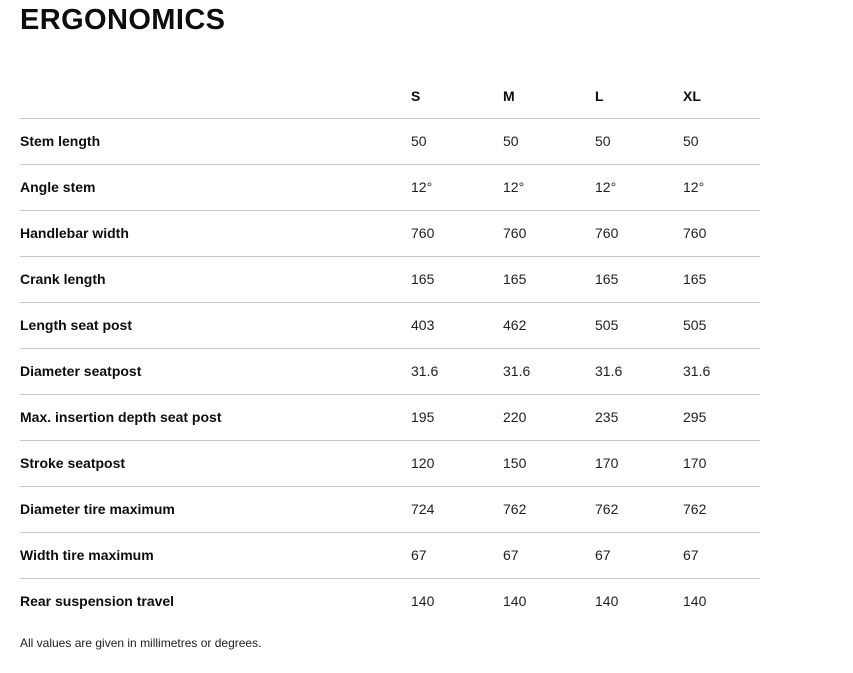  What do you see at coordinates (639, 417) in the screenshot?
I see `cell-value: 235` at bounding box center [639, 417].